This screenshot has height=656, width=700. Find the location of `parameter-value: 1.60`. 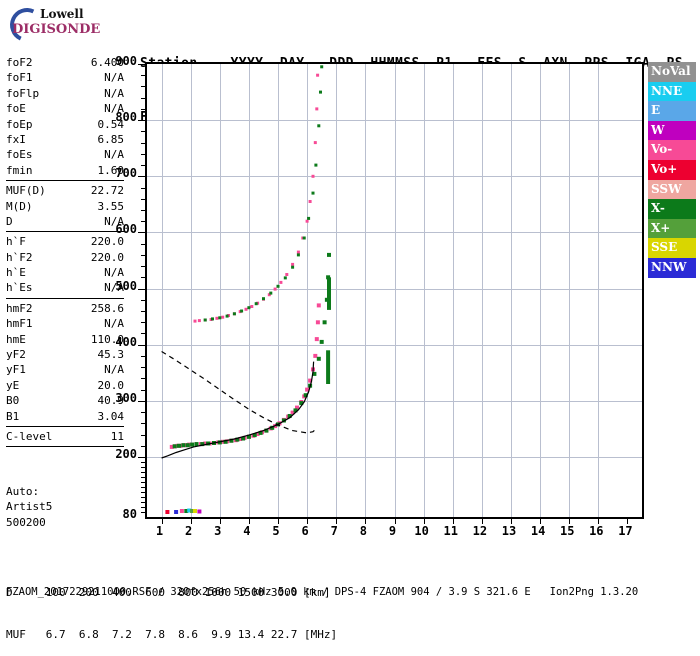

parameter-value: 1.60 is located at coordinates (111, 170).